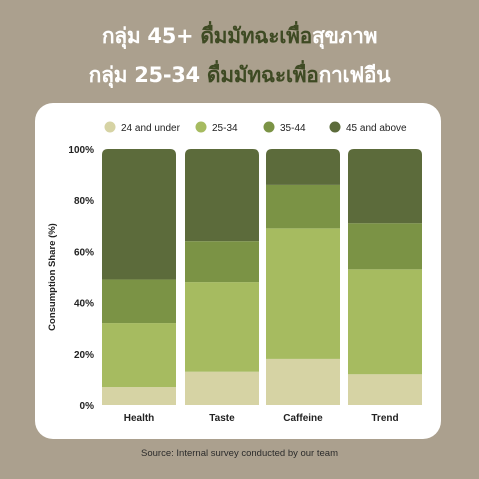 This screenshot has width=479, height=479. Describe the element at coordinates (52, 277) in the screenshot. I see `y-axis-label: Consumption Share (%)` at that location.